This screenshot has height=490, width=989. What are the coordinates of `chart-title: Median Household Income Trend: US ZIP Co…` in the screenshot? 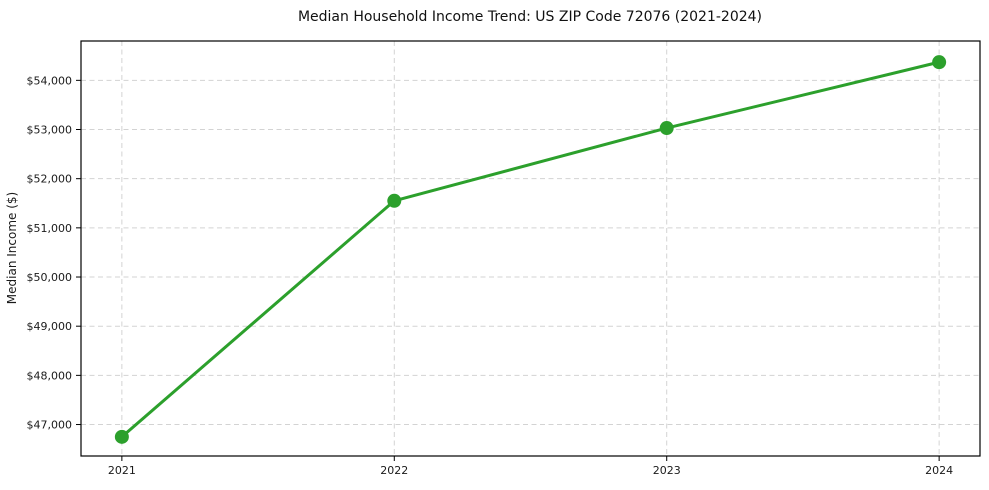 It's located at (530, 17).